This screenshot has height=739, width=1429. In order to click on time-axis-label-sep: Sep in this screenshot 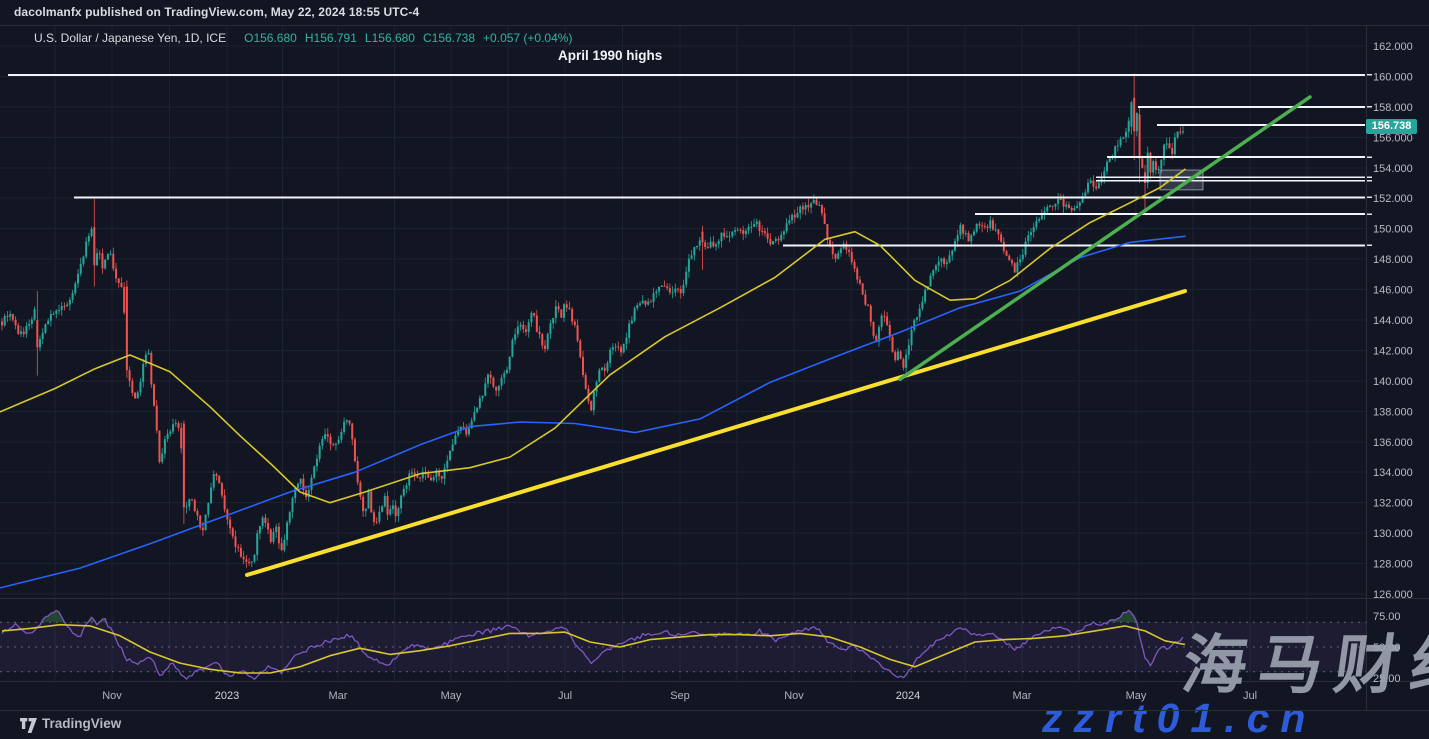, I will do `click(680, 696)`.